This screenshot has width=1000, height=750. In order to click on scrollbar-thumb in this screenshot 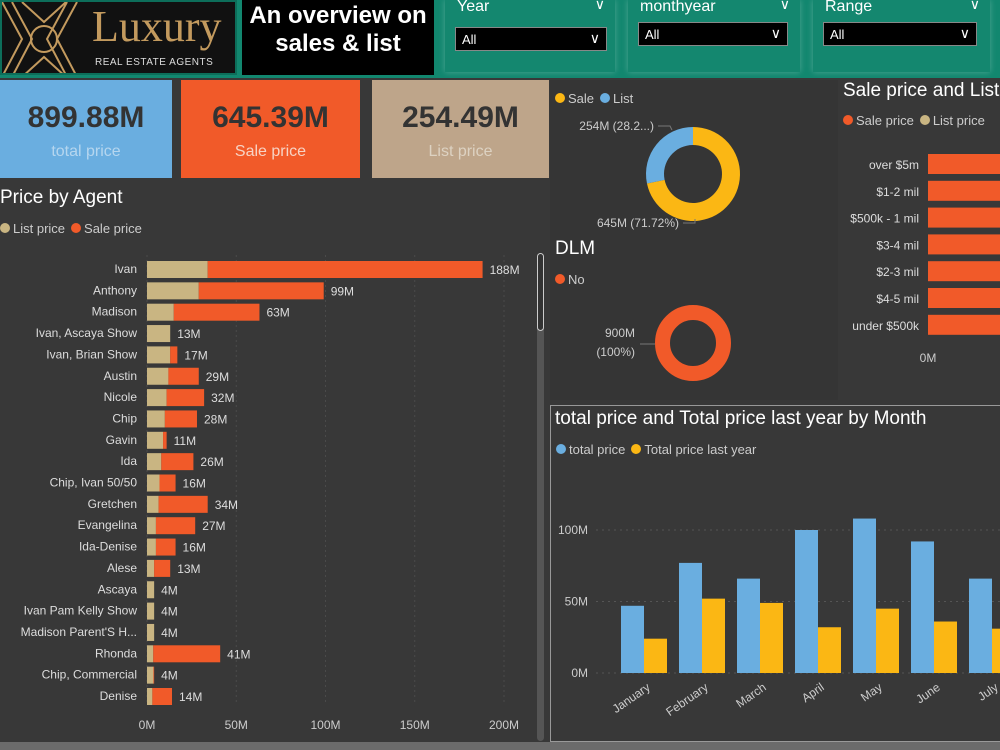, I will do `click(540, 292)`.